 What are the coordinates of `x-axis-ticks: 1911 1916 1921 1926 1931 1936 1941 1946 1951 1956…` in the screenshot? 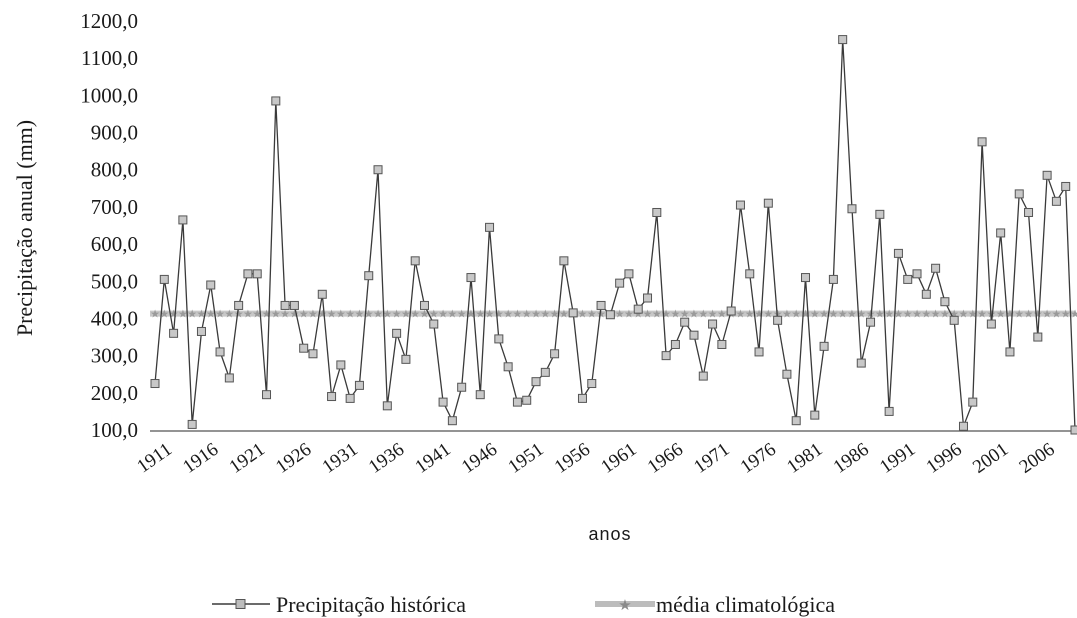 It's located at (595, 458).